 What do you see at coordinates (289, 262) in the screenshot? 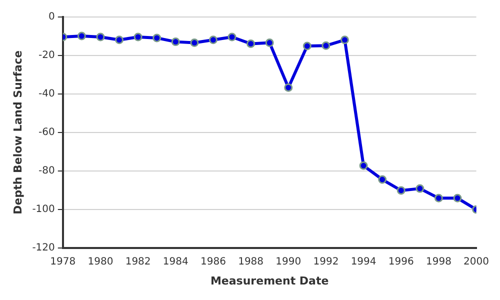
I see `x-tick-label: 1990` at bounding box center [289, 262].